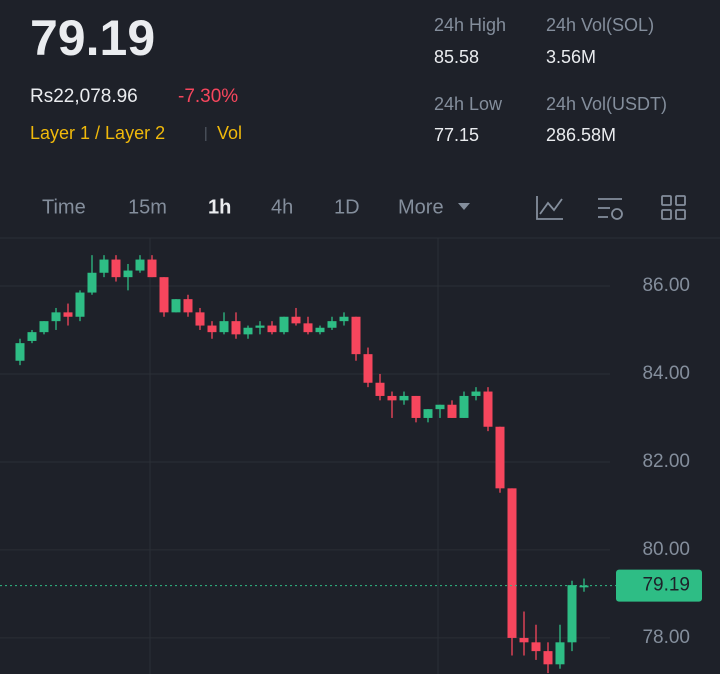 The width and height of the screenshot is (720, 674). Describe the element at coordinates (219, 207) in the screenshot. I see `tab: 1h` at that location.